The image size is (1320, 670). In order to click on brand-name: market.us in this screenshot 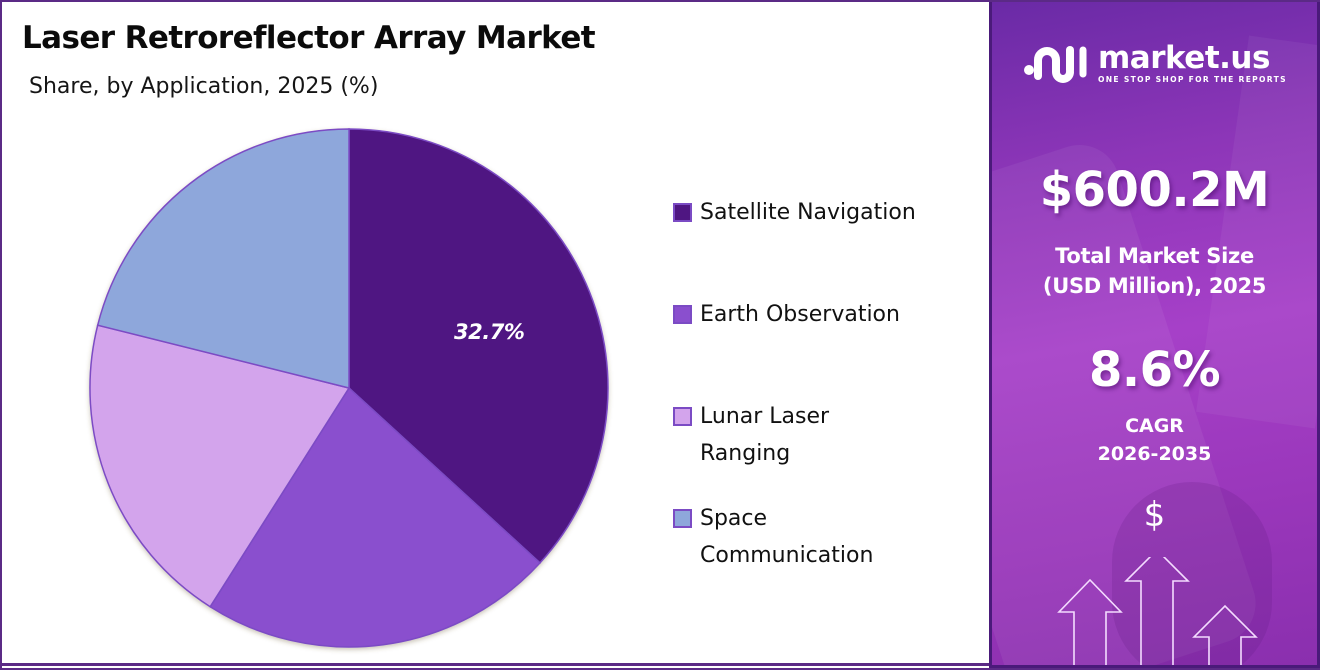, I will do `click(1184, 58)`.